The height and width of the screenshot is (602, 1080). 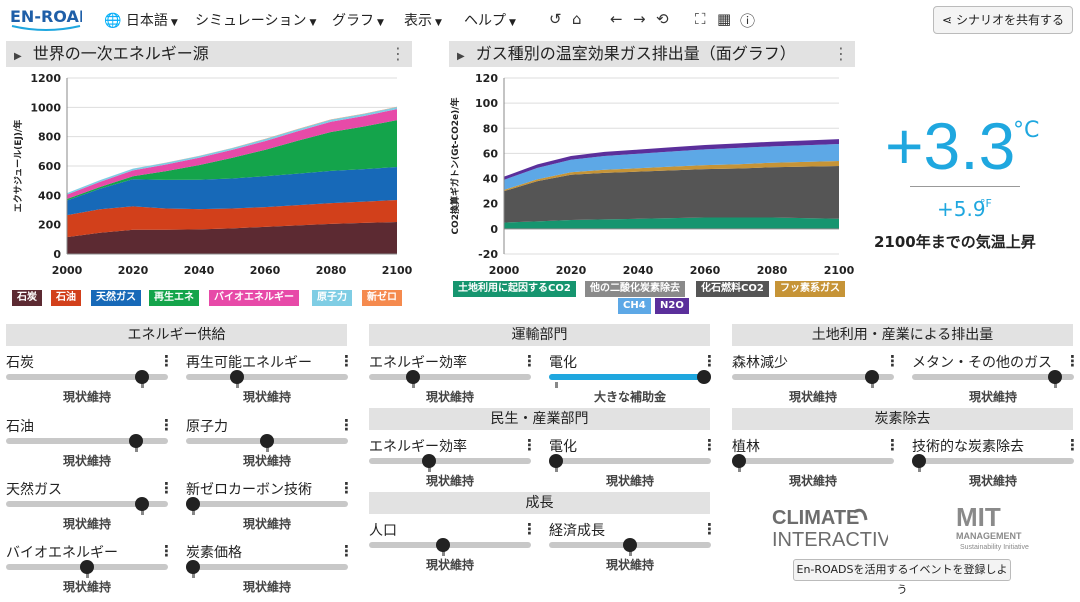 I want to click on right-chart-menu-icon: ⋮, so click(x=841, y=53).